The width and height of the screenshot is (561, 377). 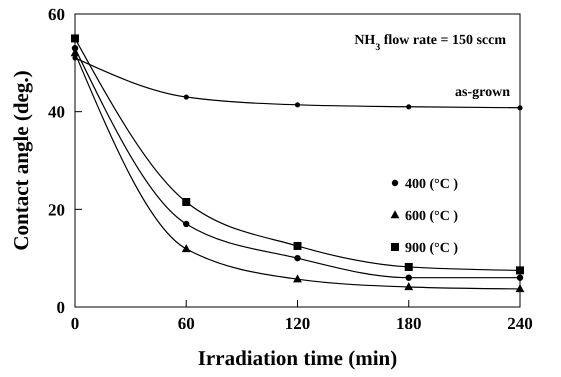 I want to click on x-tick-label: 0, so click(x=75, y=323).